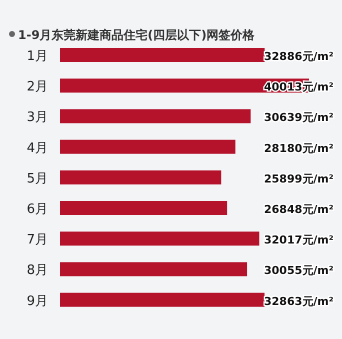 This screenshot has height=339, width=342. Describe the element at coordinates (37, 56) in the screenshot. I see `y-tick-label: 1月` at that location.